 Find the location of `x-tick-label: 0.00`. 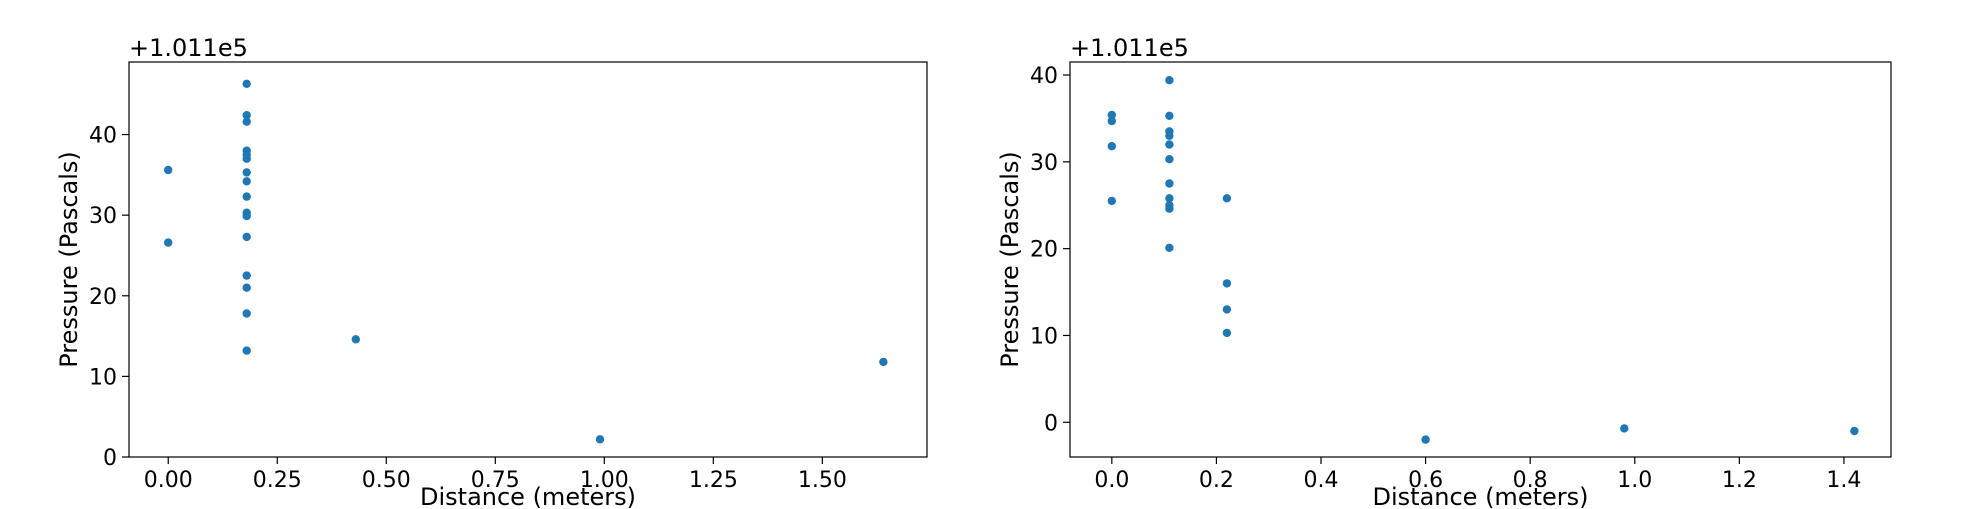

x-tick-label: 0.00 is located at coordinates (168, 480).